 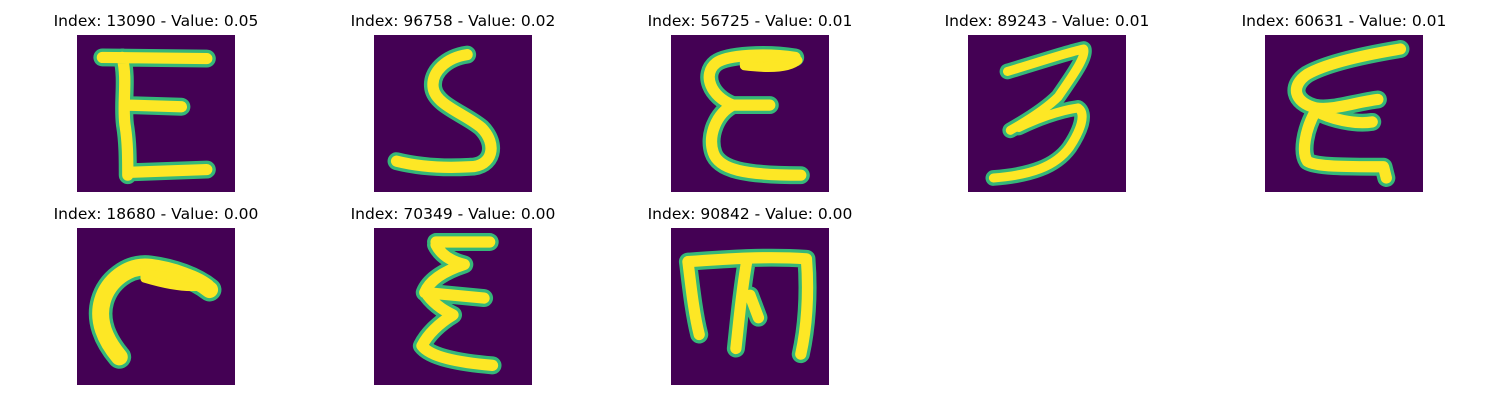 I want to click on panel-title: Index: 90842 - Value: 0.00, so click(x=750, y=214).